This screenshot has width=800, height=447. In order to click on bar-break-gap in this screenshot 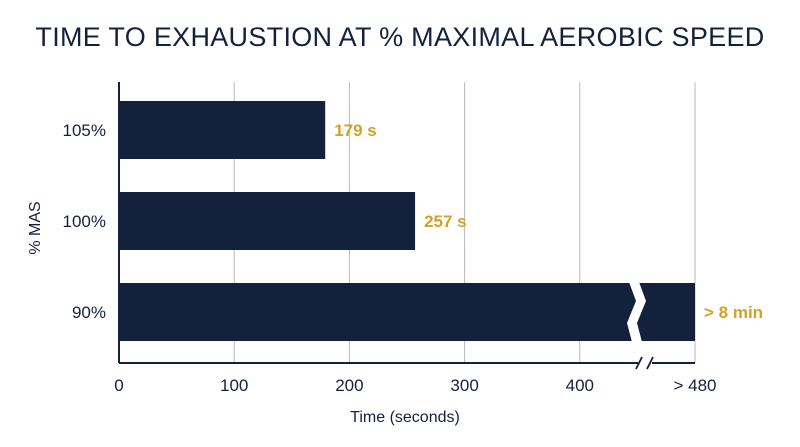, I will do `click(636, 312)`.